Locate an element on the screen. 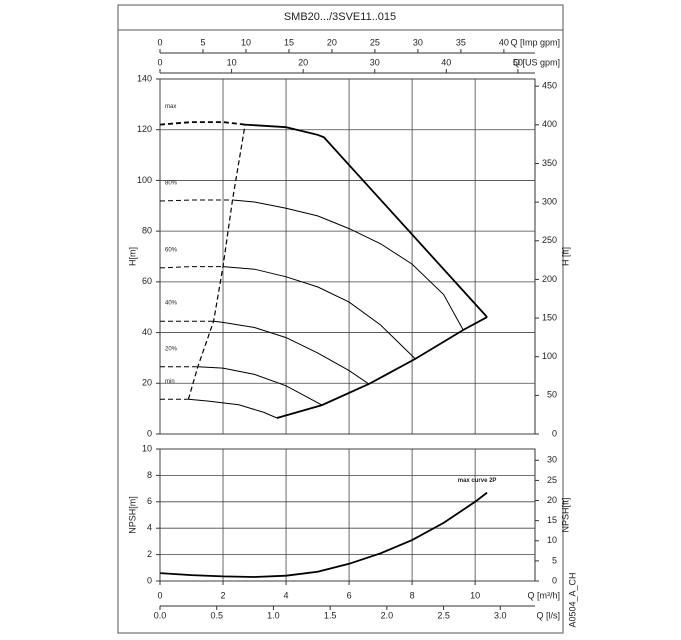 The height and width of the screenshot is (640, 681). y2-tick-label: 5 is located at coordinates (554, 560).